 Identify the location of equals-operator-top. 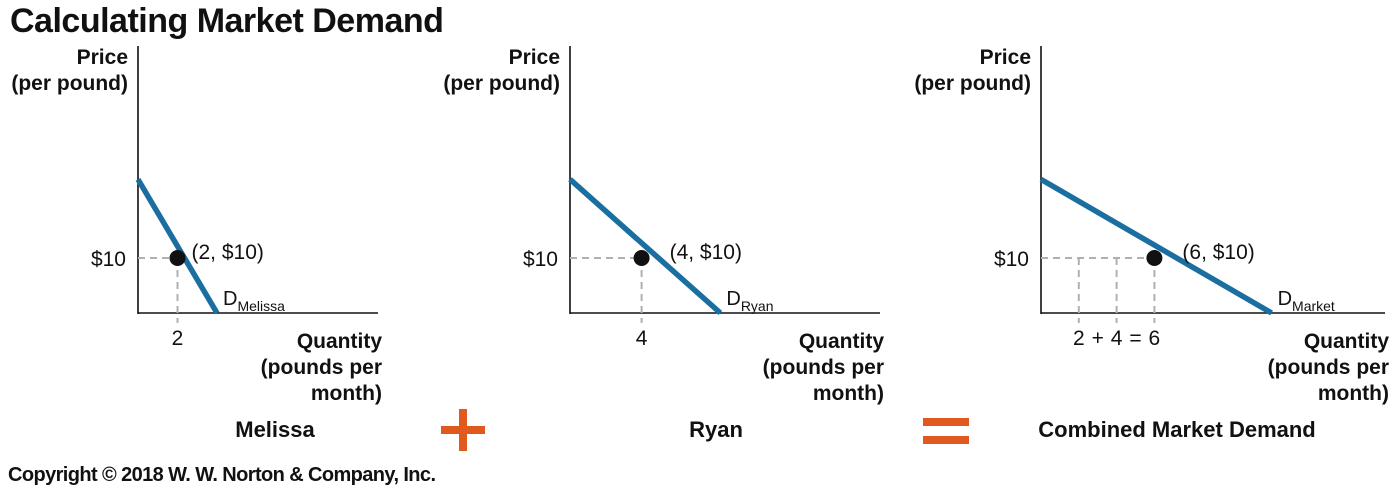
(946, 422).